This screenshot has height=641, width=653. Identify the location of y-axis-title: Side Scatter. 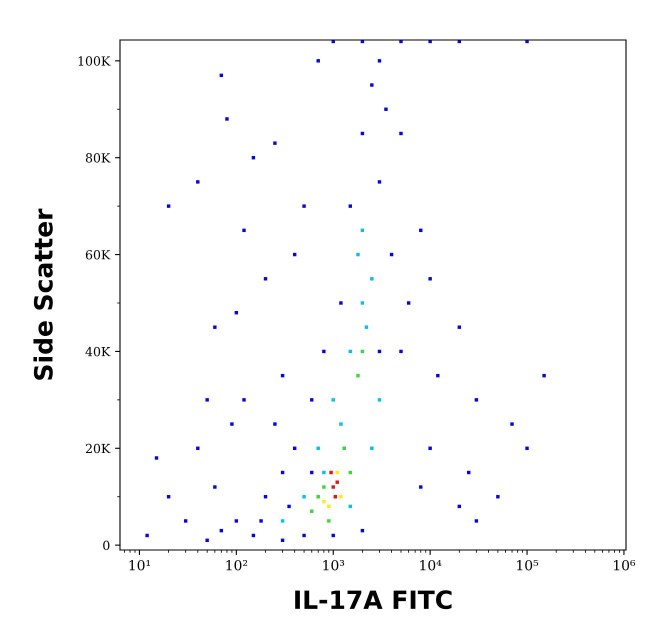
(43, 294).